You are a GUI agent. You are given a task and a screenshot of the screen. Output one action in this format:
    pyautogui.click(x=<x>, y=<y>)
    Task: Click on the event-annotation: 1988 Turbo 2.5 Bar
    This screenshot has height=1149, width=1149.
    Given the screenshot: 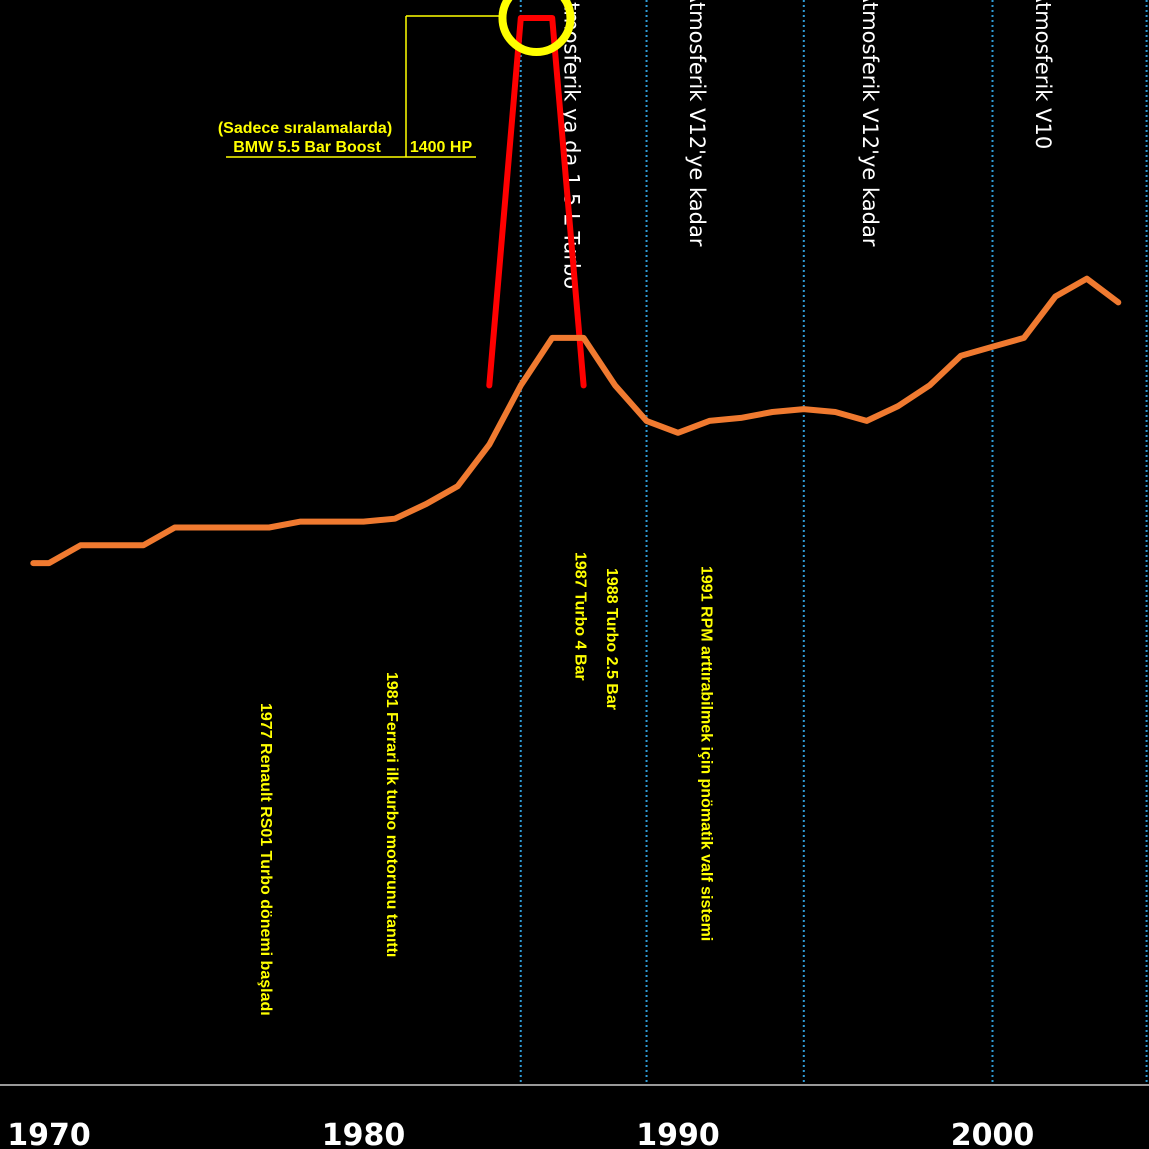 What is the action you would take?
    pyautogui.click(x=611, y=639)
    